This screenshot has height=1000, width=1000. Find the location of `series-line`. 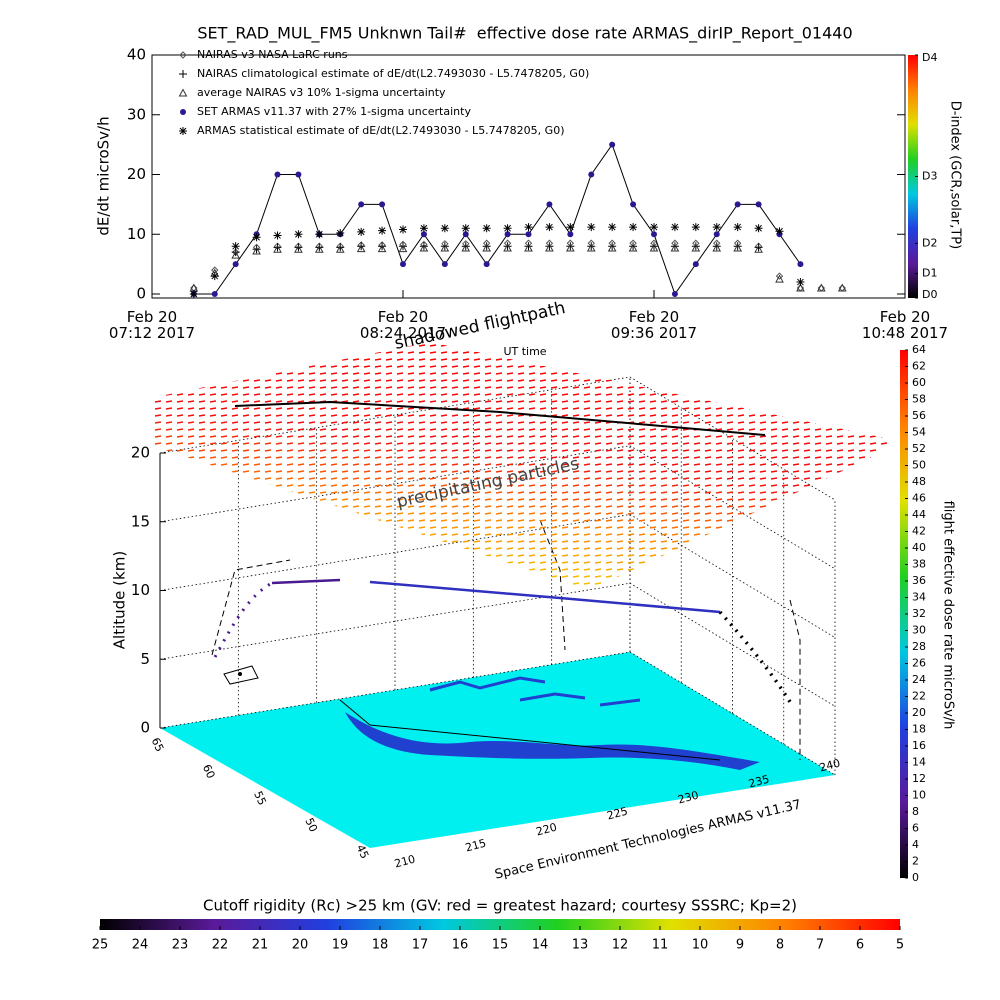

series-line is located at coordinates (497, 219).